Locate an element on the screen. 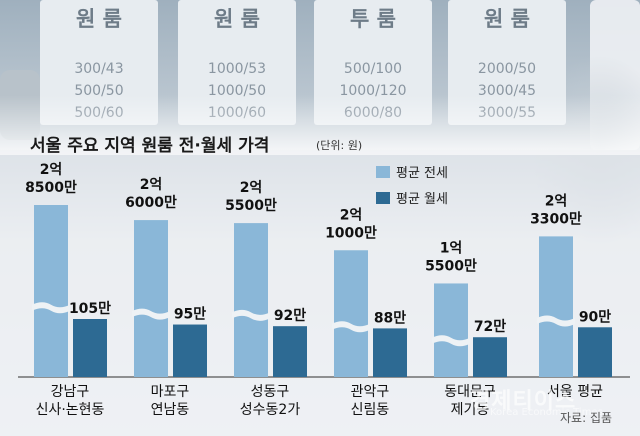  category-label: 마포구 is located at coordinates (170, 392).